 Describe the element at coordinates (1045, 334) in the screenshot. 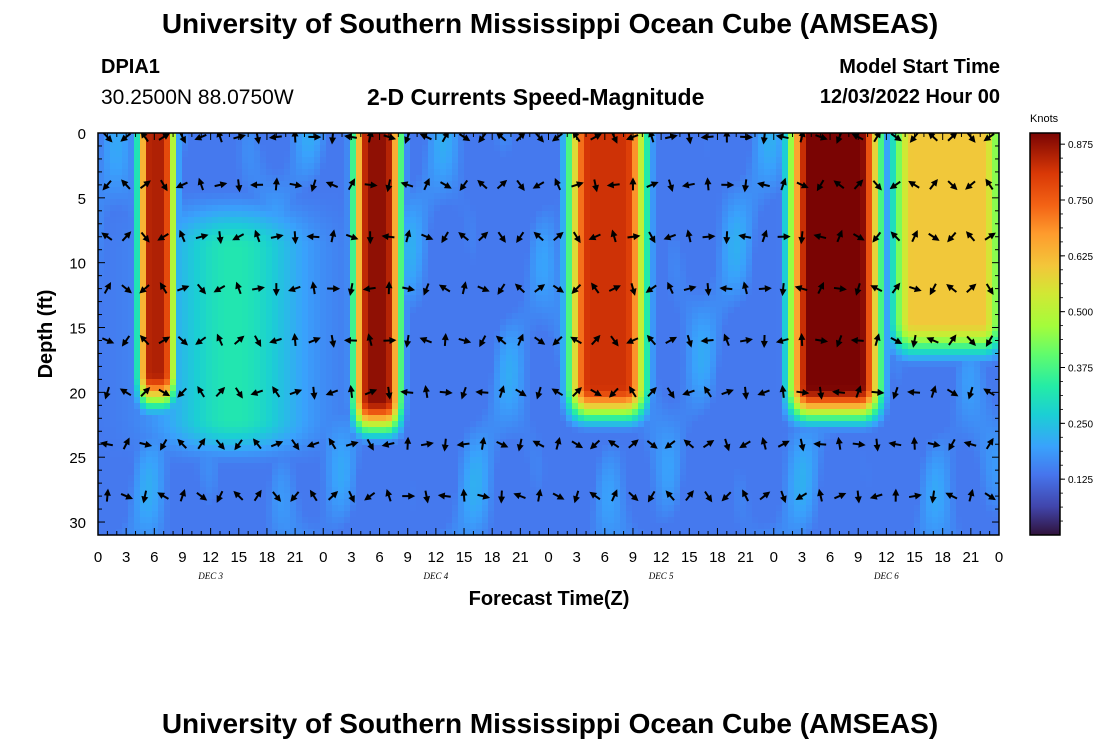

I see `colorbar` at that location.